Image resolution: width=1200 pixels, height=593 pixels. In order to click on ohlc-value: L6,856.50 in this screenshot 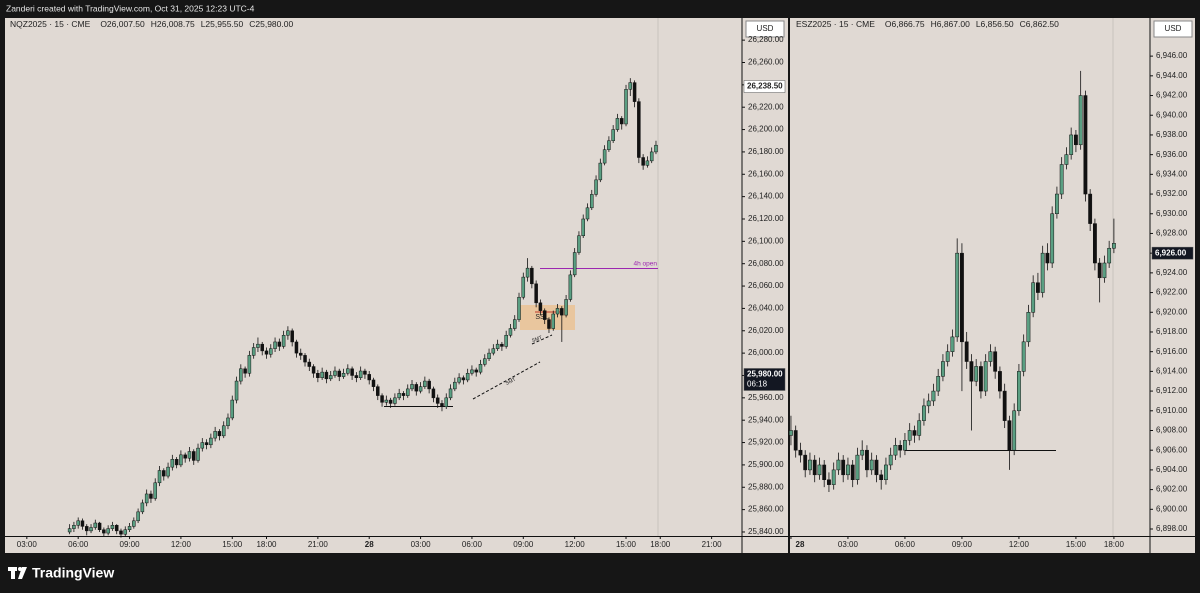, I will do `click(994, 24)`.